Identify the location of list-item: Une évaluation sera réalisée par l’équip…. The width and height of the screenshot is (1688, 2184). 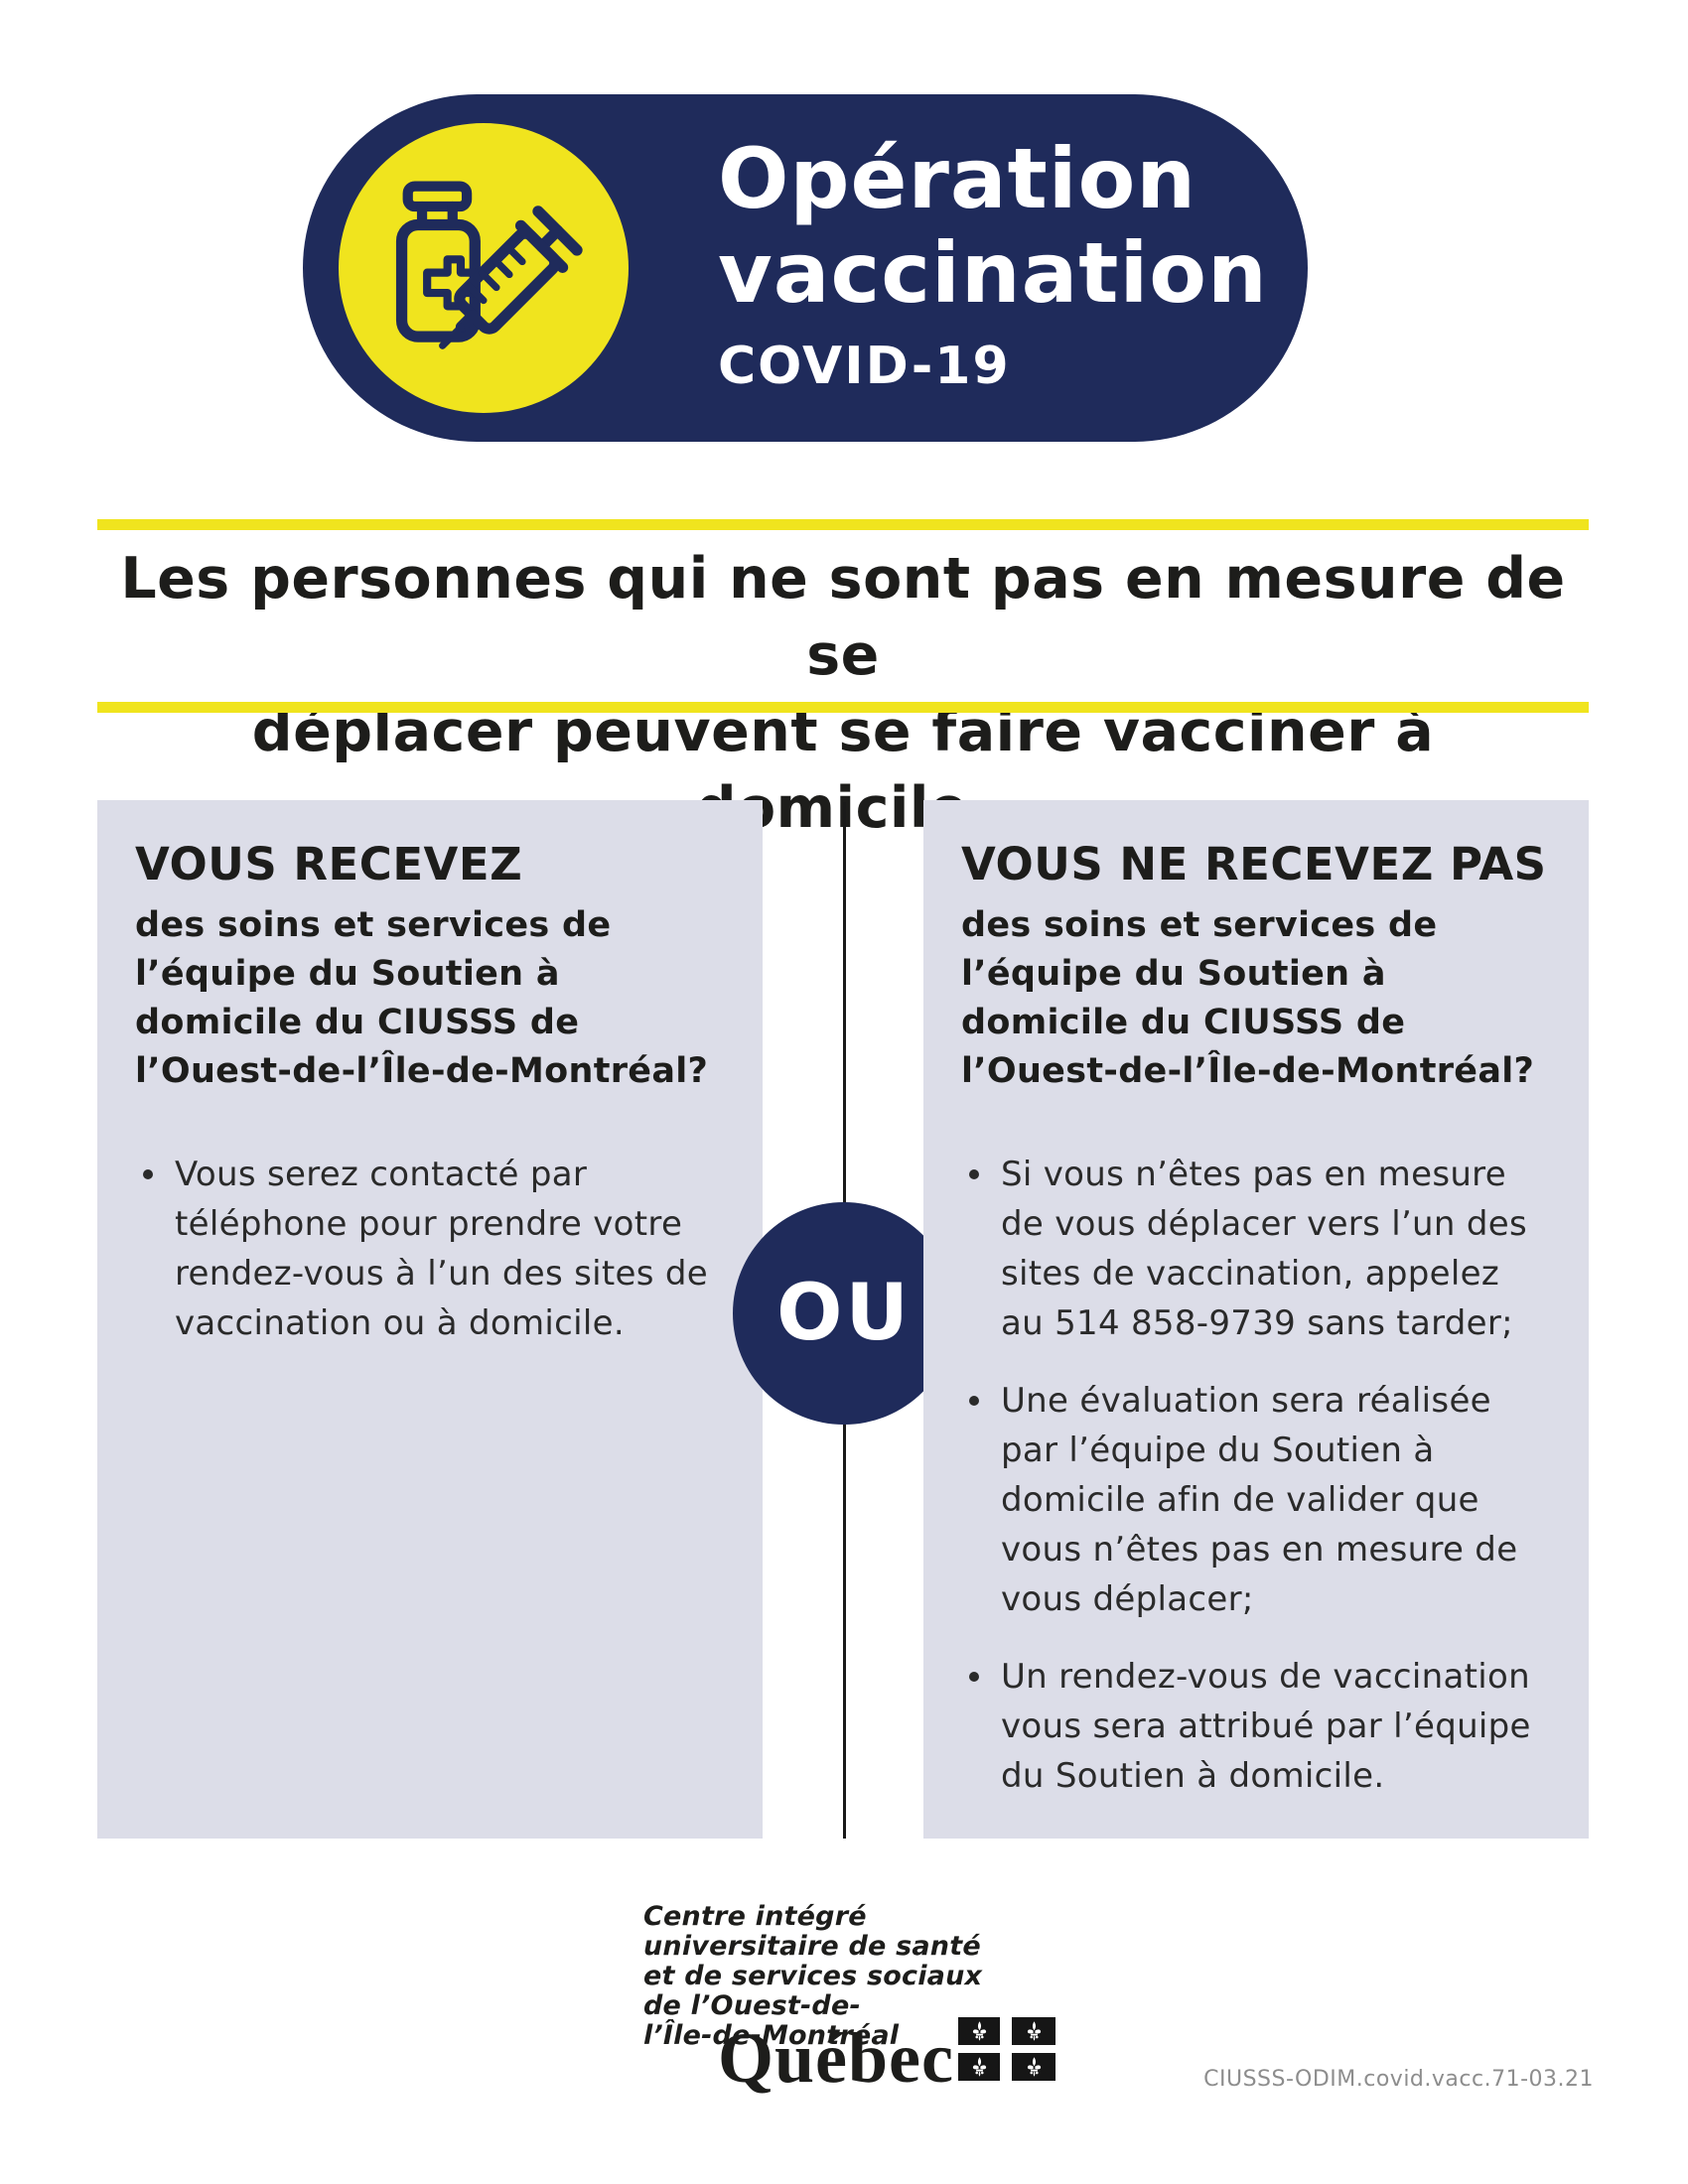
(1256, 1500).